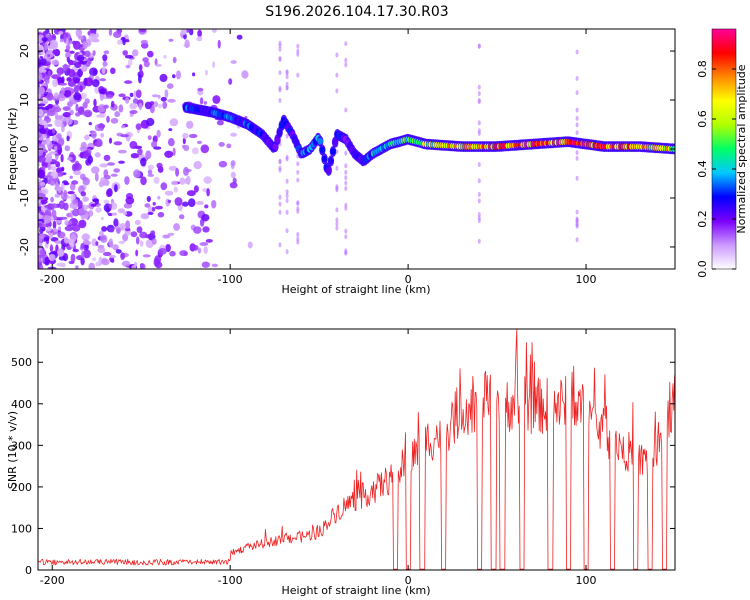  Describe the element at coordinates (28, 570) in the screenshot. I see `snr-ytick-label: 0` at that location.